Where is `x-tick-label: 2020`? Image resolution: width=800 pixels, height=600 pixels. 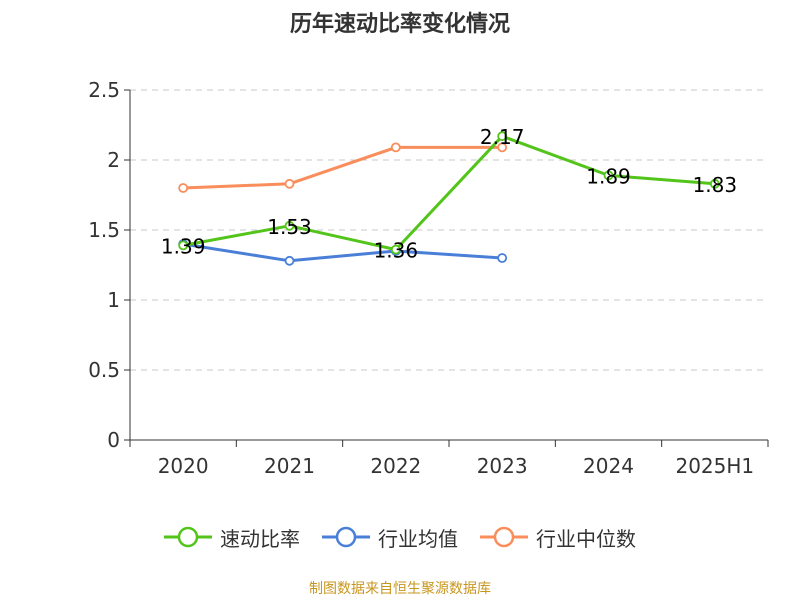
x-tick-label: 2020 is located at coordinates (183, 466).